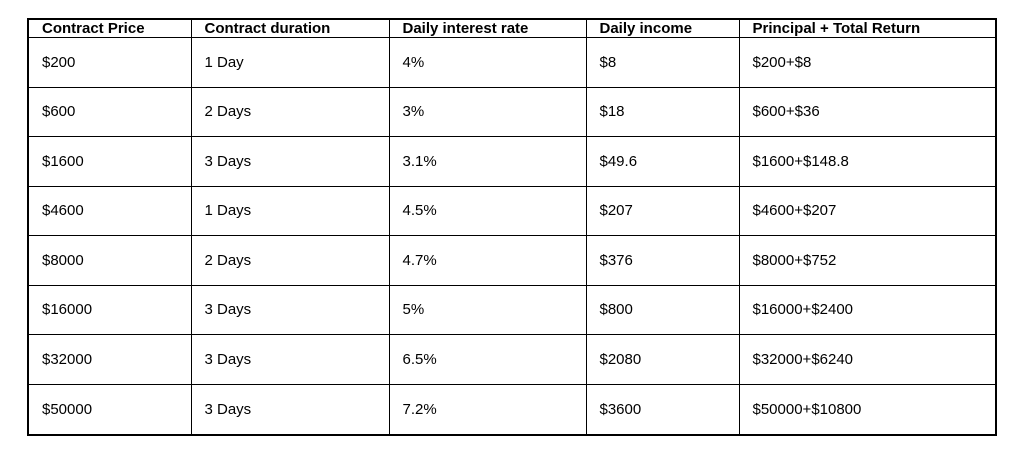  I want to click on table-row: $8000 2 Days 4.7% $376 $8000+$752, so click(512, 260).